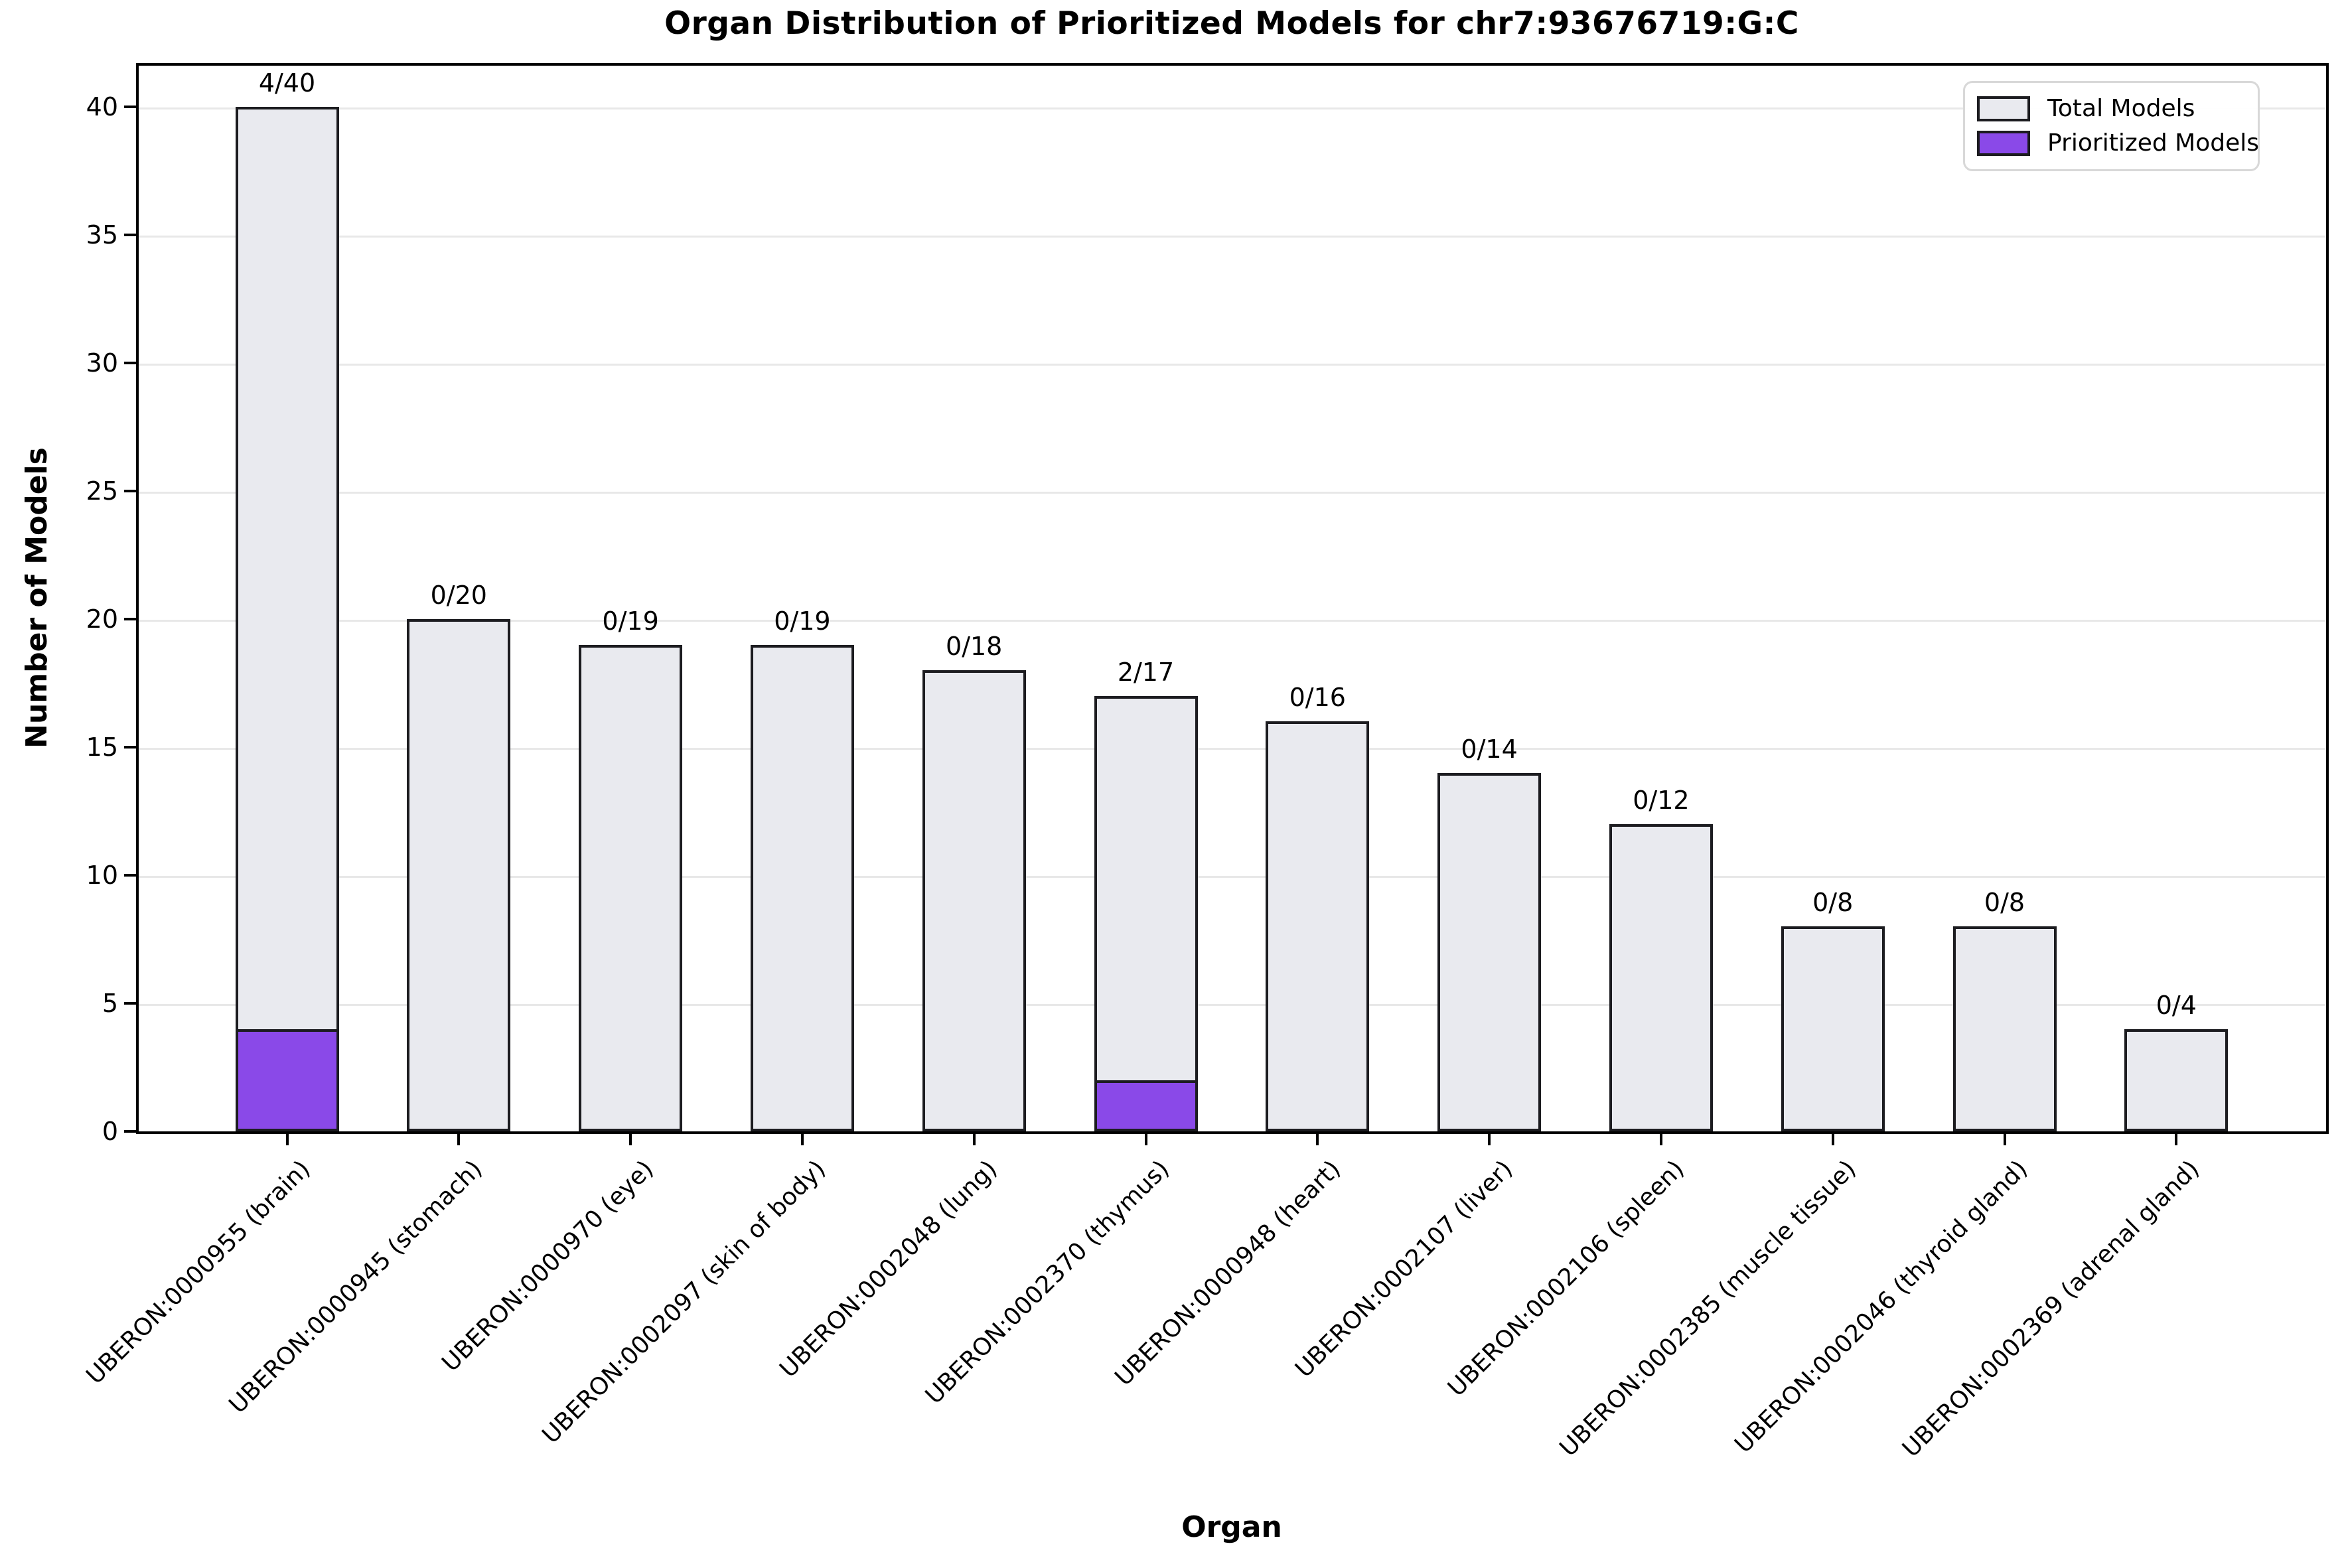  What do you see at coordinates (102, 619) in the screenshot?
I see `y-tick-label: 20` at bounding box center [102, 619].